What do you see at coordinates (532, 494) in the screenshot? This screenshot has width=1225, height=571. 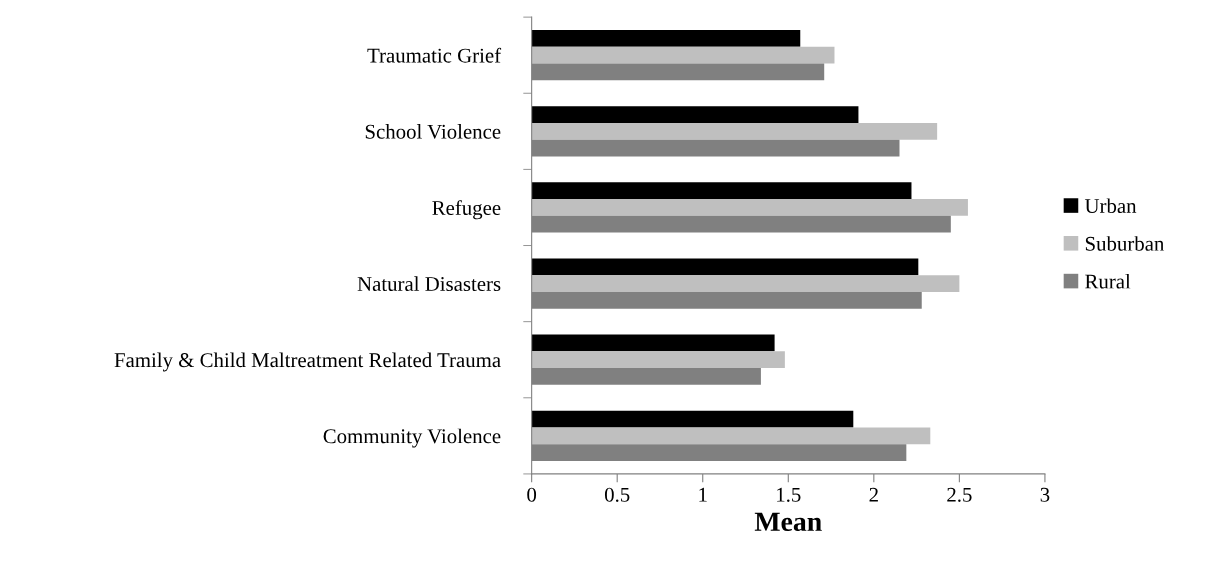 I see `x-tick-label: 0` at bounding box center [532, 494].